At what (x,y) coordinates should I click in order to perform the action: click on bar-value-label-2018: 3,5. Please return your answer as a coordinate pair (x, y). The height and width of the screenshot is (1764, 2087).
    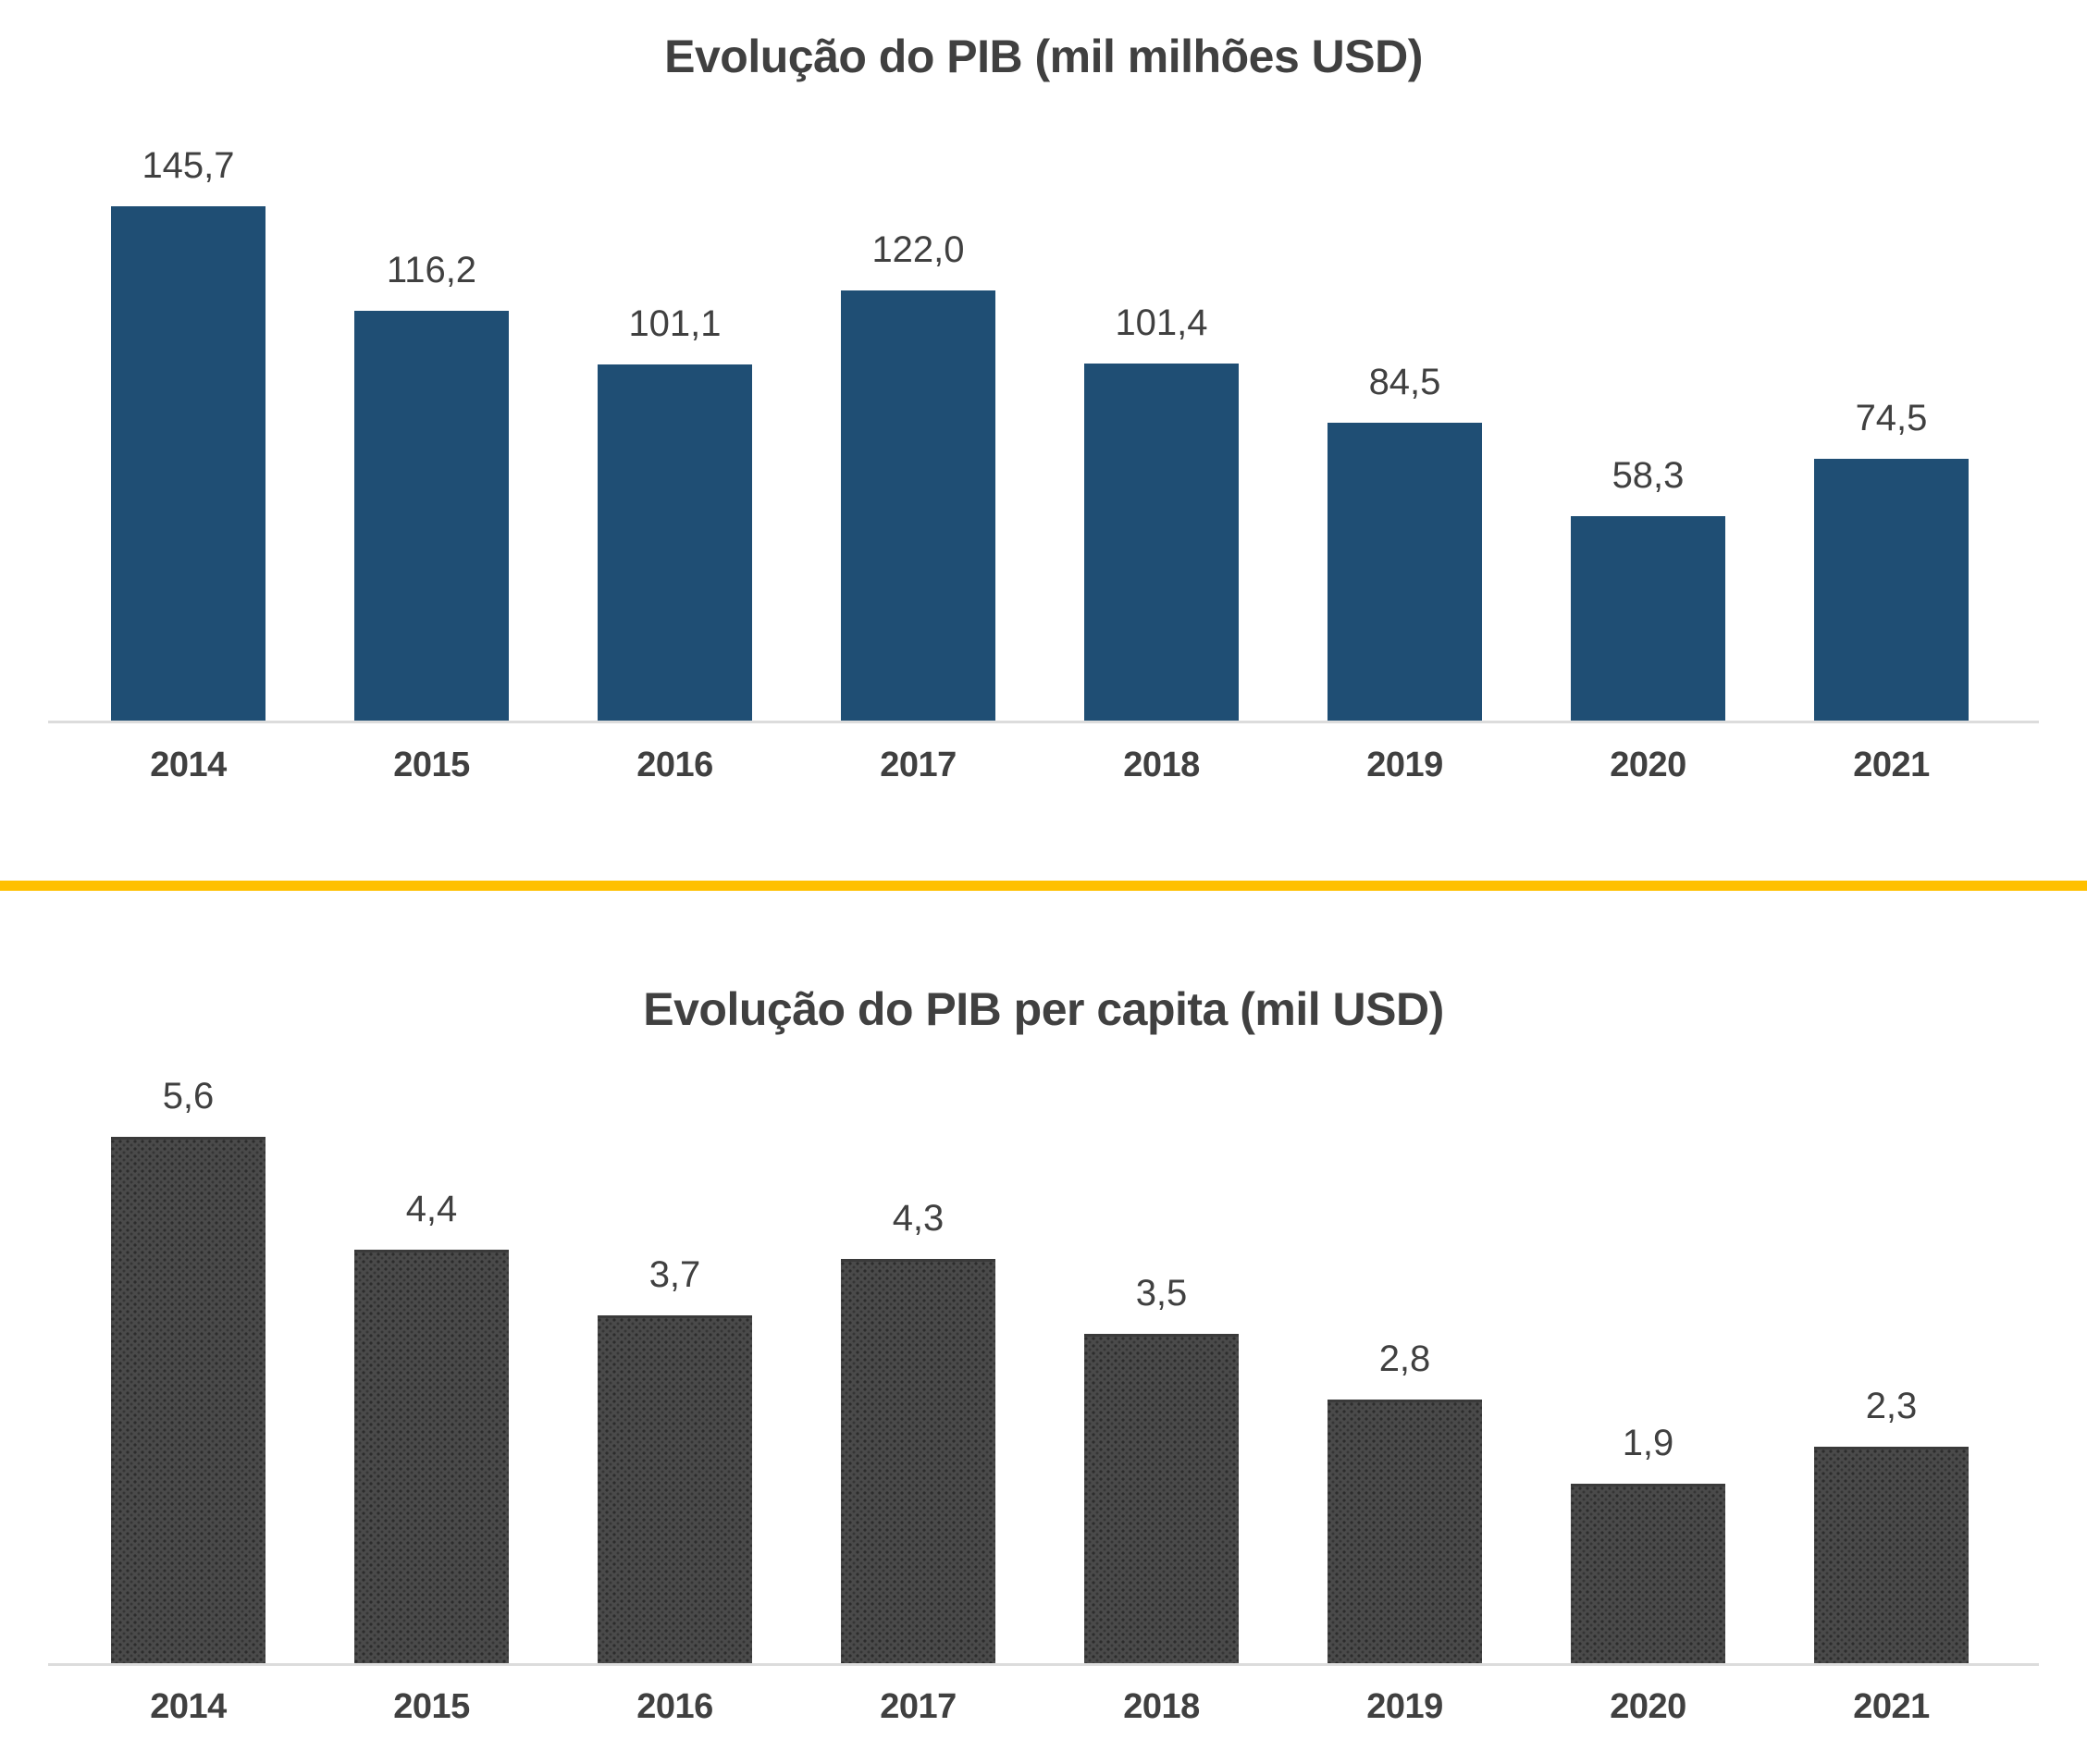
    Looking at the image, I should click on (1161, 1293).